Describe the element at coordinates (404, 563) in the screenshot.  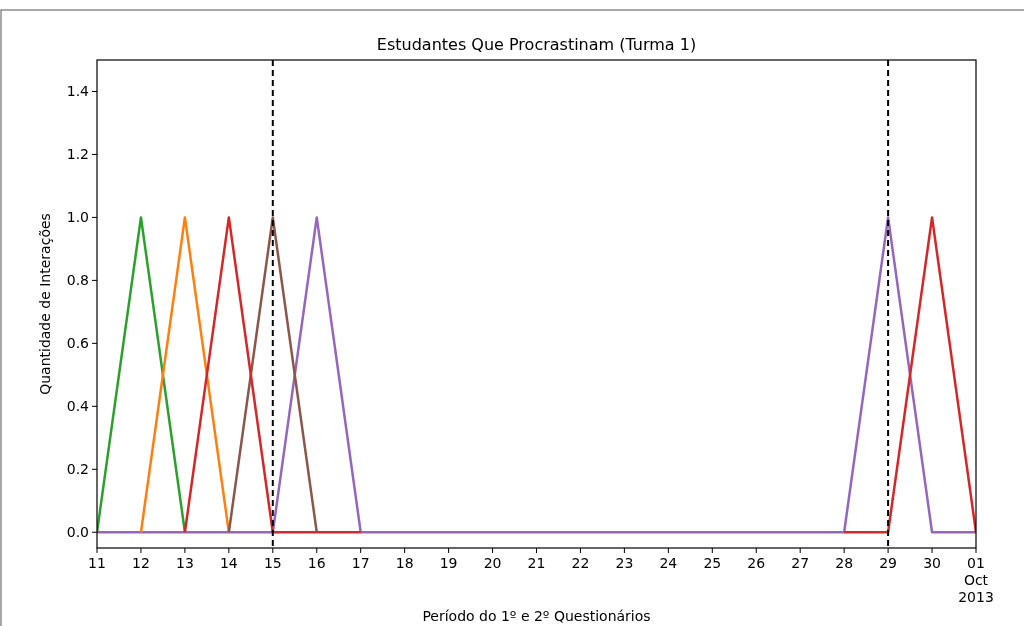
I see `x-tick-label: 18` at that location.